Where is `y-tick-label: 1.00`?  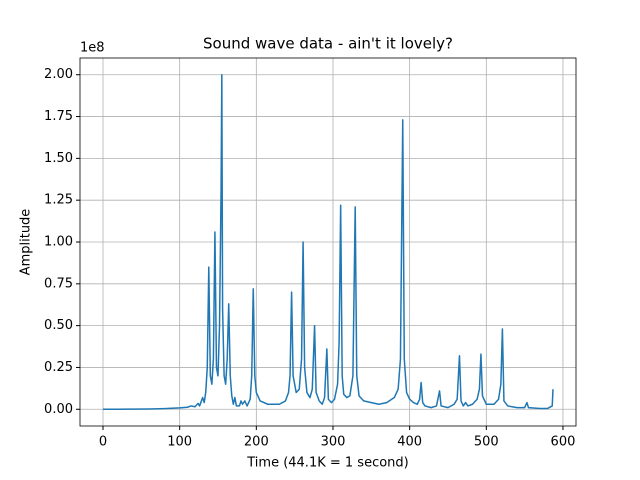 y-tick-label: 1.00 is located at coordinates (58, 242).